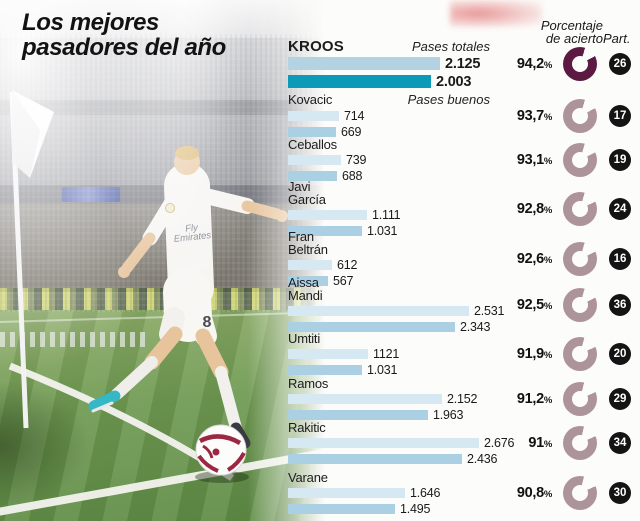 The width and height of the screenshot is (640, 521). I want to click on player-row: Javi García 1.111 1.031 92,8% 24, so click(462, 209).